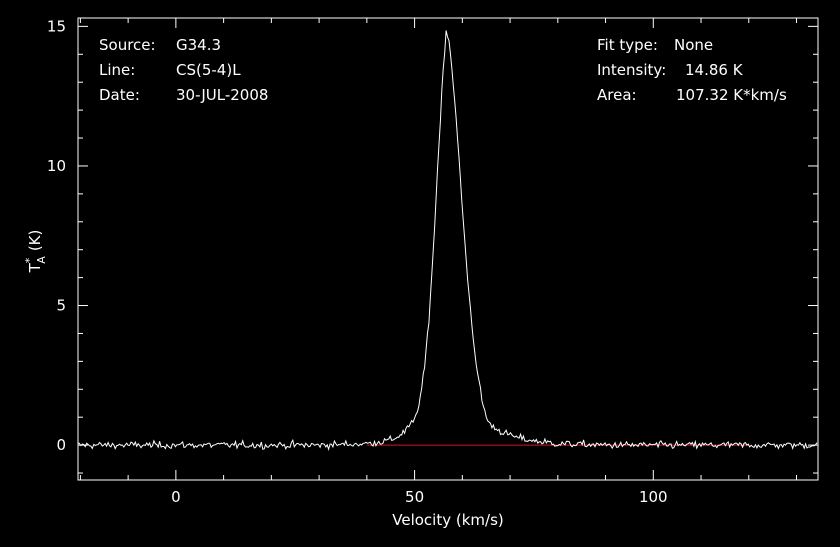 The image size is (840, 547). Describe the element at coordinates (631, 70) in the screenshot. I see `info-right-key: Intensity:` at that location.